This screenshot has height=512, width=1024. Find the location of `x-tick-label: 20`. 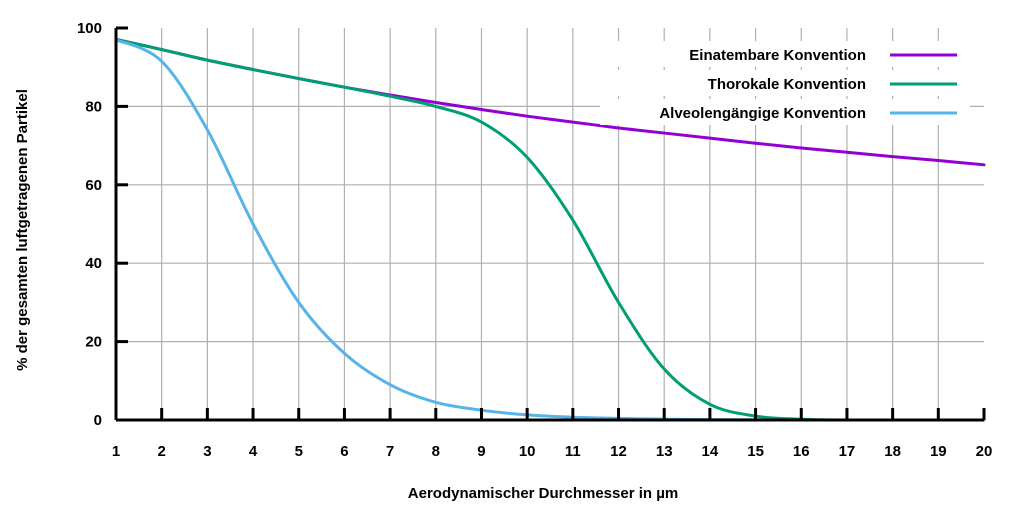

x-tick-label: 20 is located at coordinates (984, 451).